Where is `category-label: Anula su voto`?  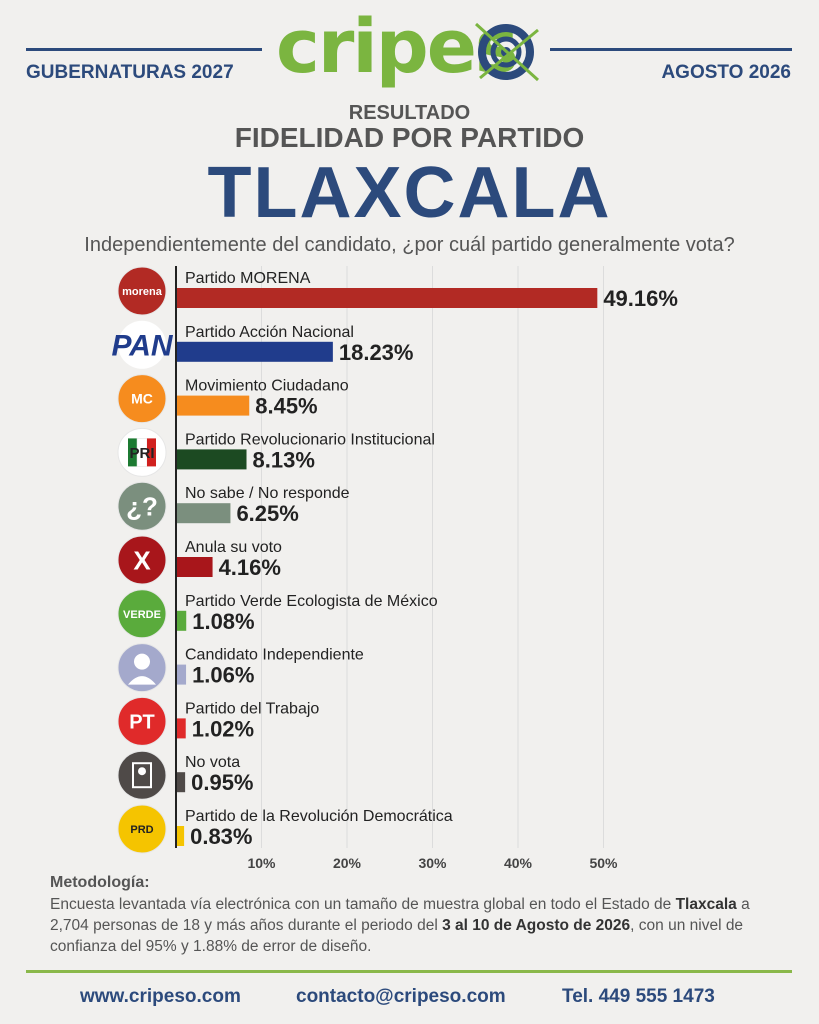 category-label: Anula su voto is located at coordinates (233, 547).